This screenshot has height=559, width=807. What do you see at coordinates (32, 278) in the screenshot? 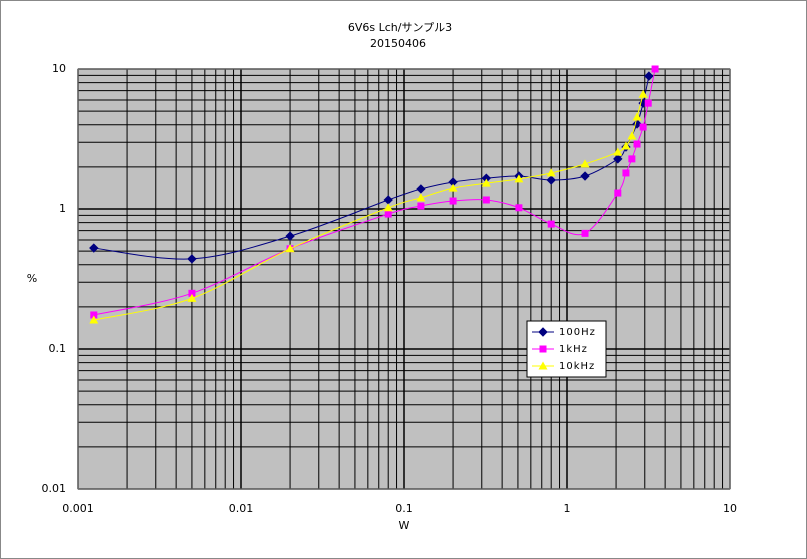
I see `y-axis-label: %` at bounding box center [32, 278].